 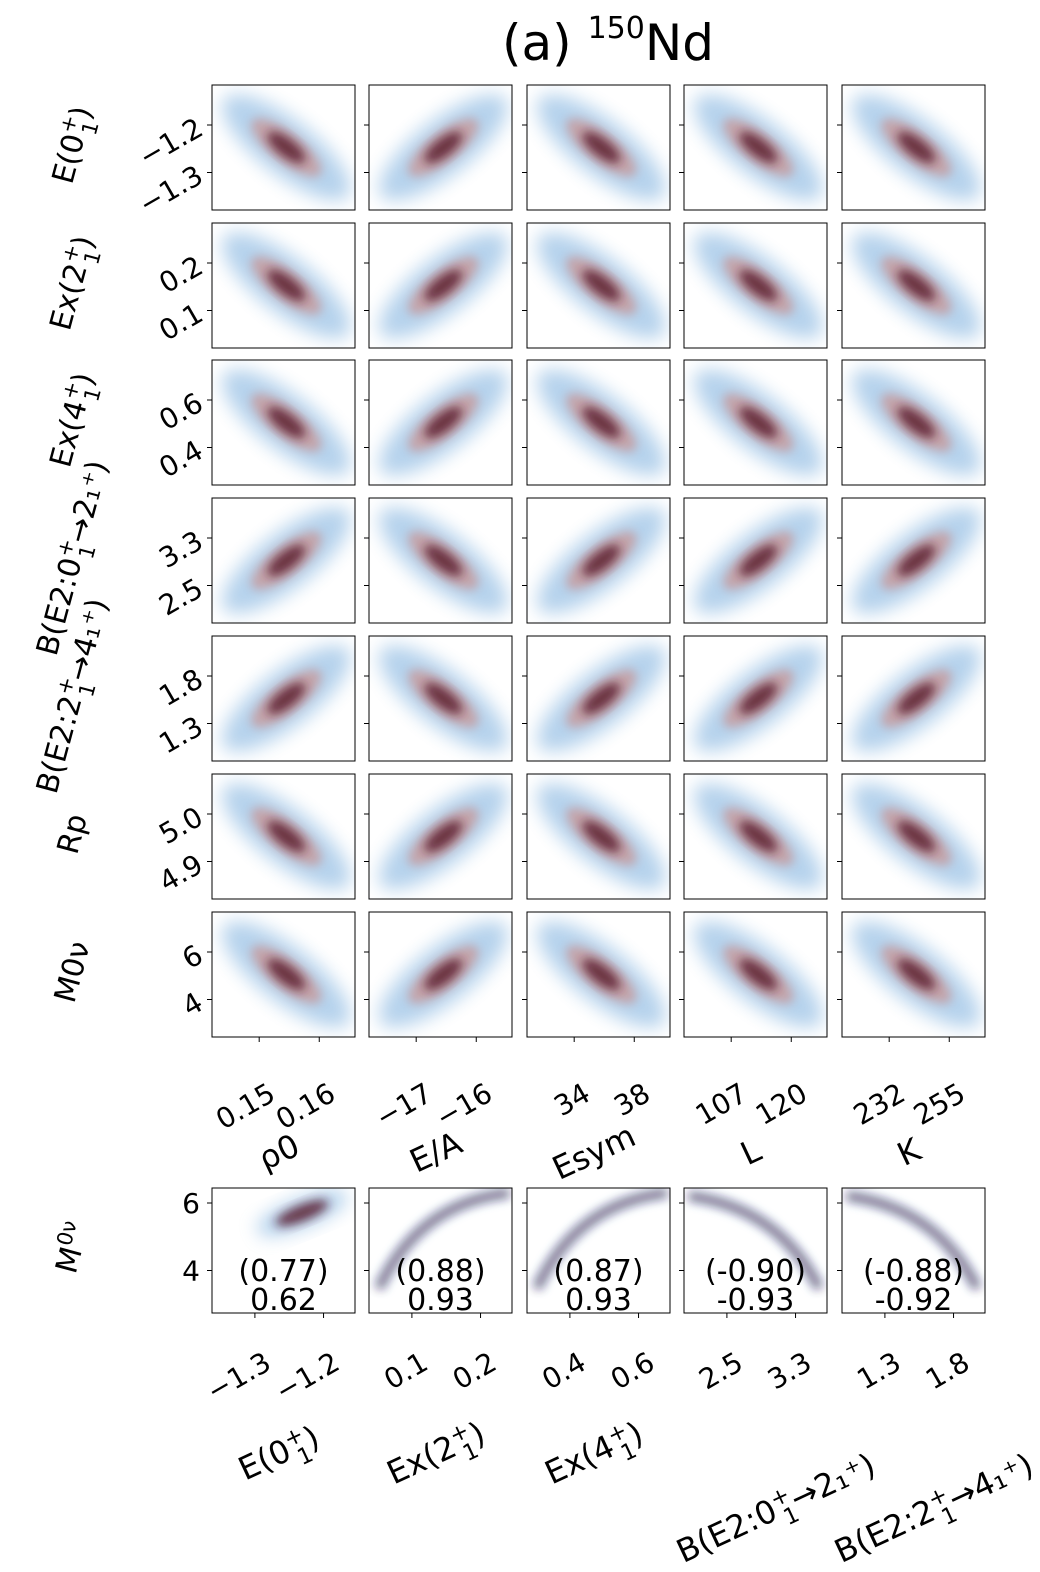 I want to click on x-tick-label: −17, so click(x=404, y=1105).